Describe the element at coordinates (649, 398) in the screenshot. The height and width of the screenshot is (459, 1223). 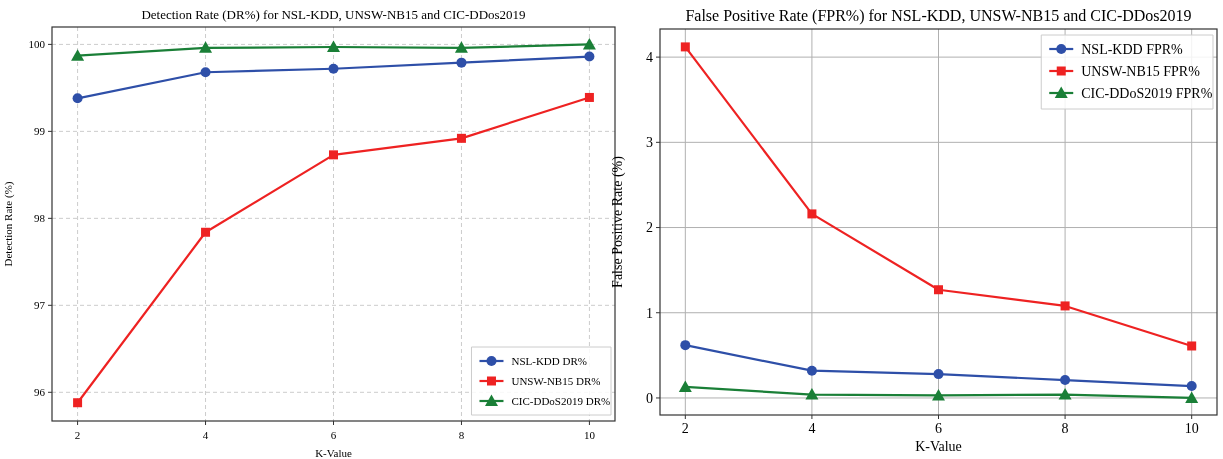
I see `y-tick-label: 0` at that location.